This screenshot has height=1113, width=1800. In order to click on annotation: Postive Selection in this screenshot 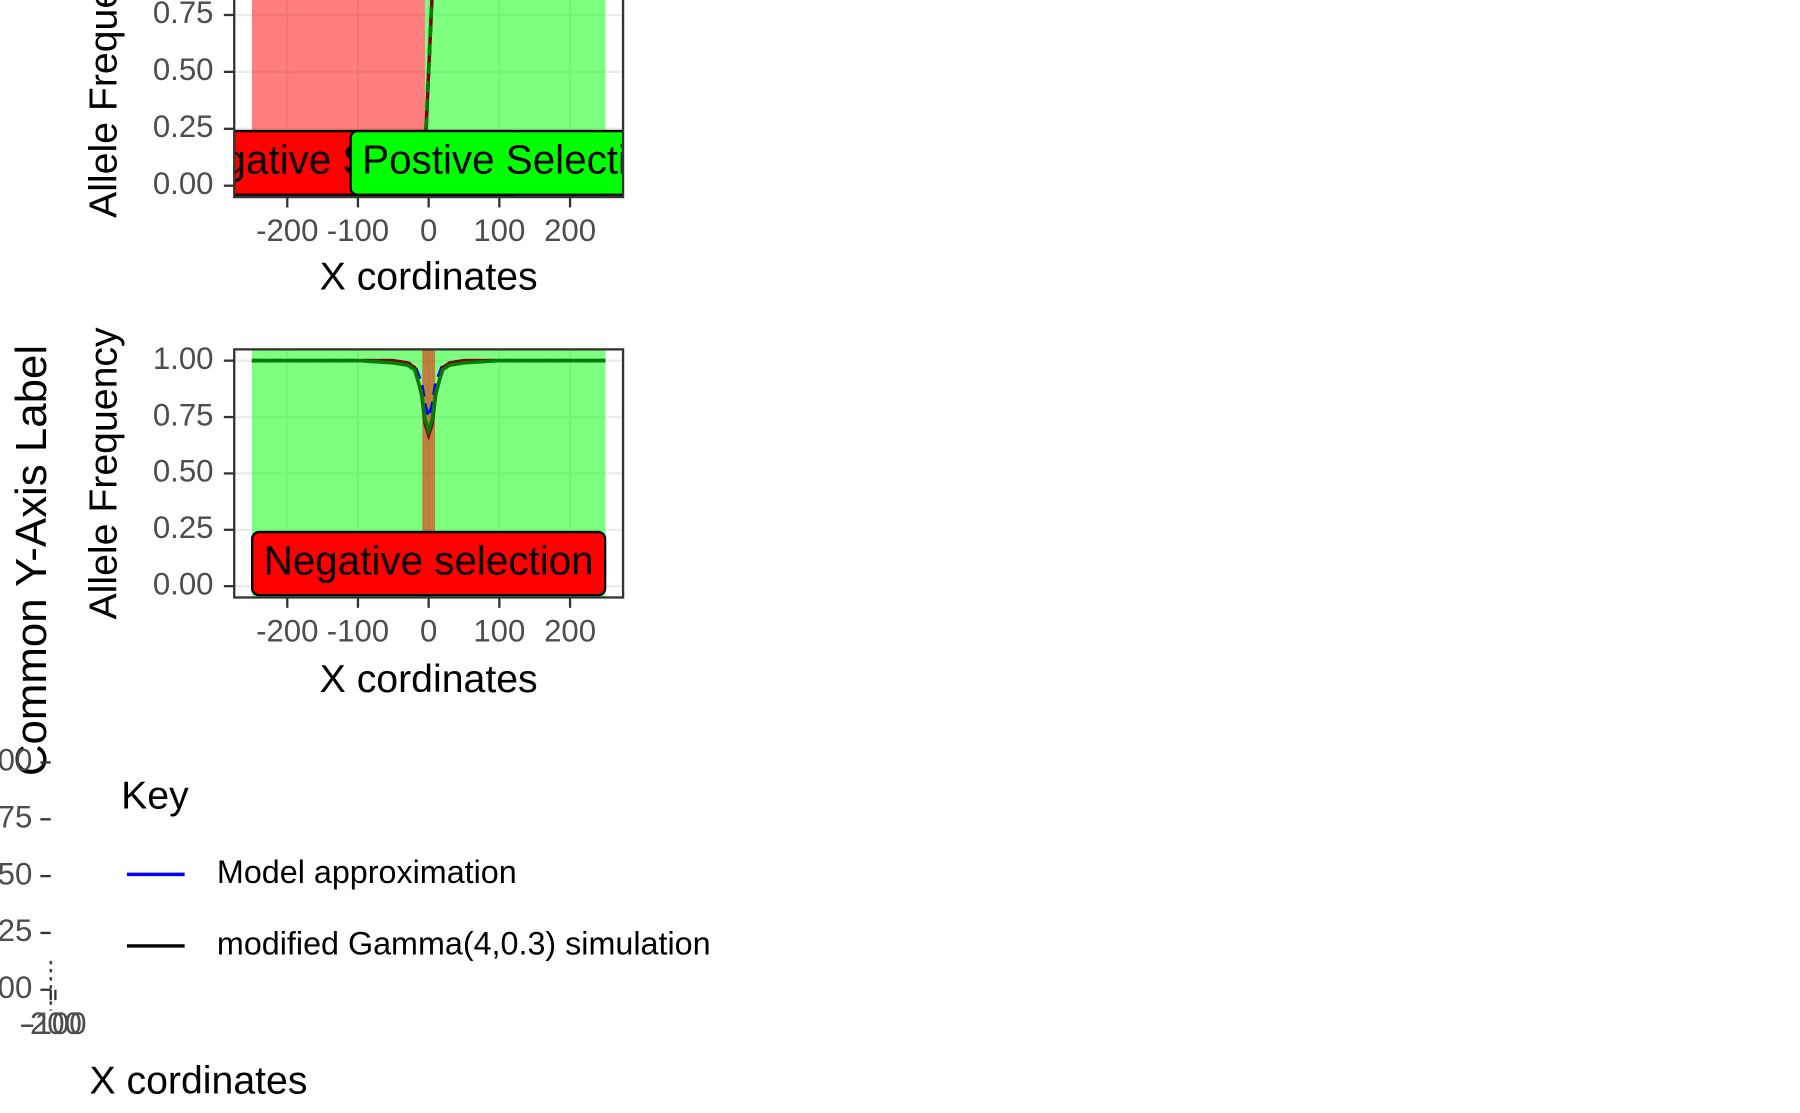, I will do `click(510, 162)`.